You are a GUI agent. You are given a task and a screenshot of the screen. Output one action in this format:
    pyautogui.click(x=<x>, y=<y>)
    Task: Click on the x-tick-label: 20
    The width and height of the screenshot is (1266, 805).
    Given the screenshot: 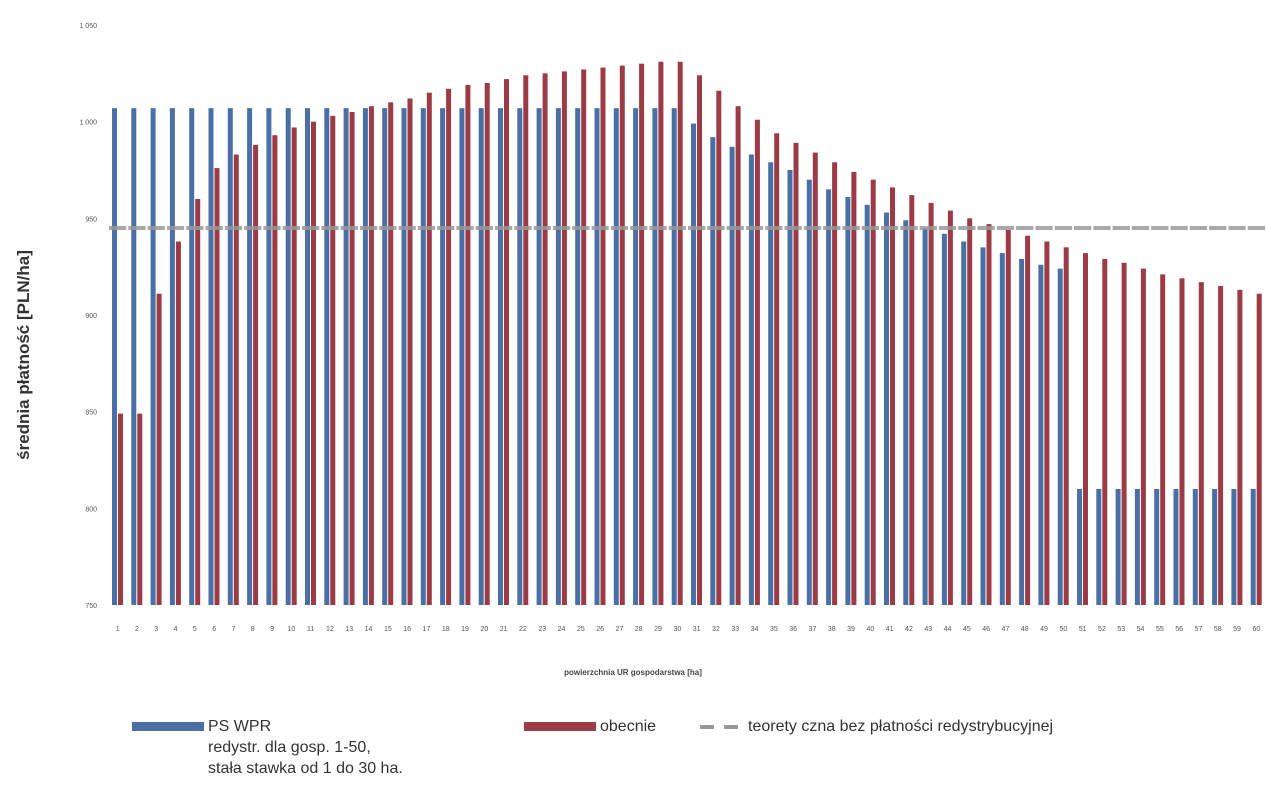 What is the action you would take?
    pyautogui.click(x=484, y=629)
    